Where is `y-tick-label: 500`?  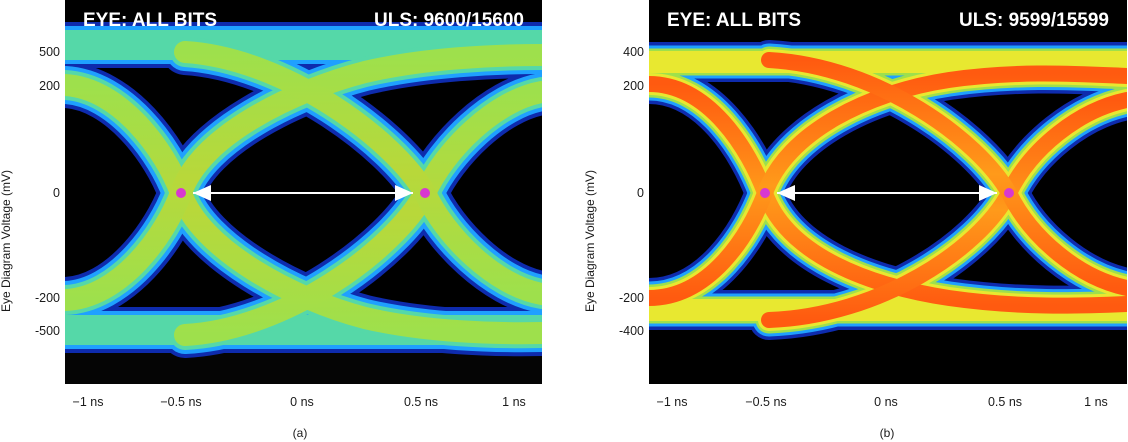 y-tick-label: 500 is located at coordinates (49, 52).